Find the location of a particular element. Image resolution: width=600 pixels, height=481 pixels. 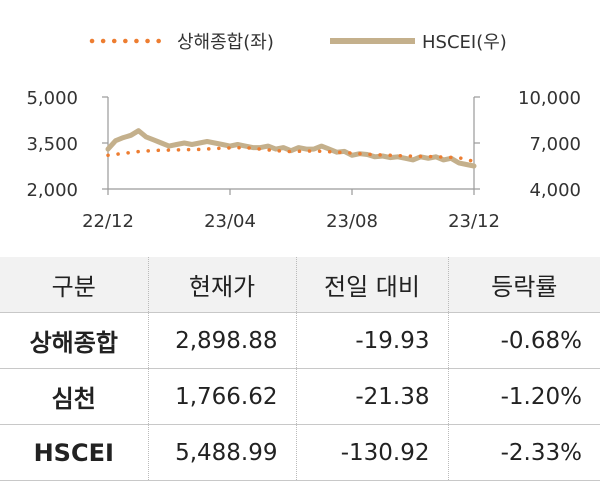

header-change-rate: 등락률 is located at coordinates (523, 285).